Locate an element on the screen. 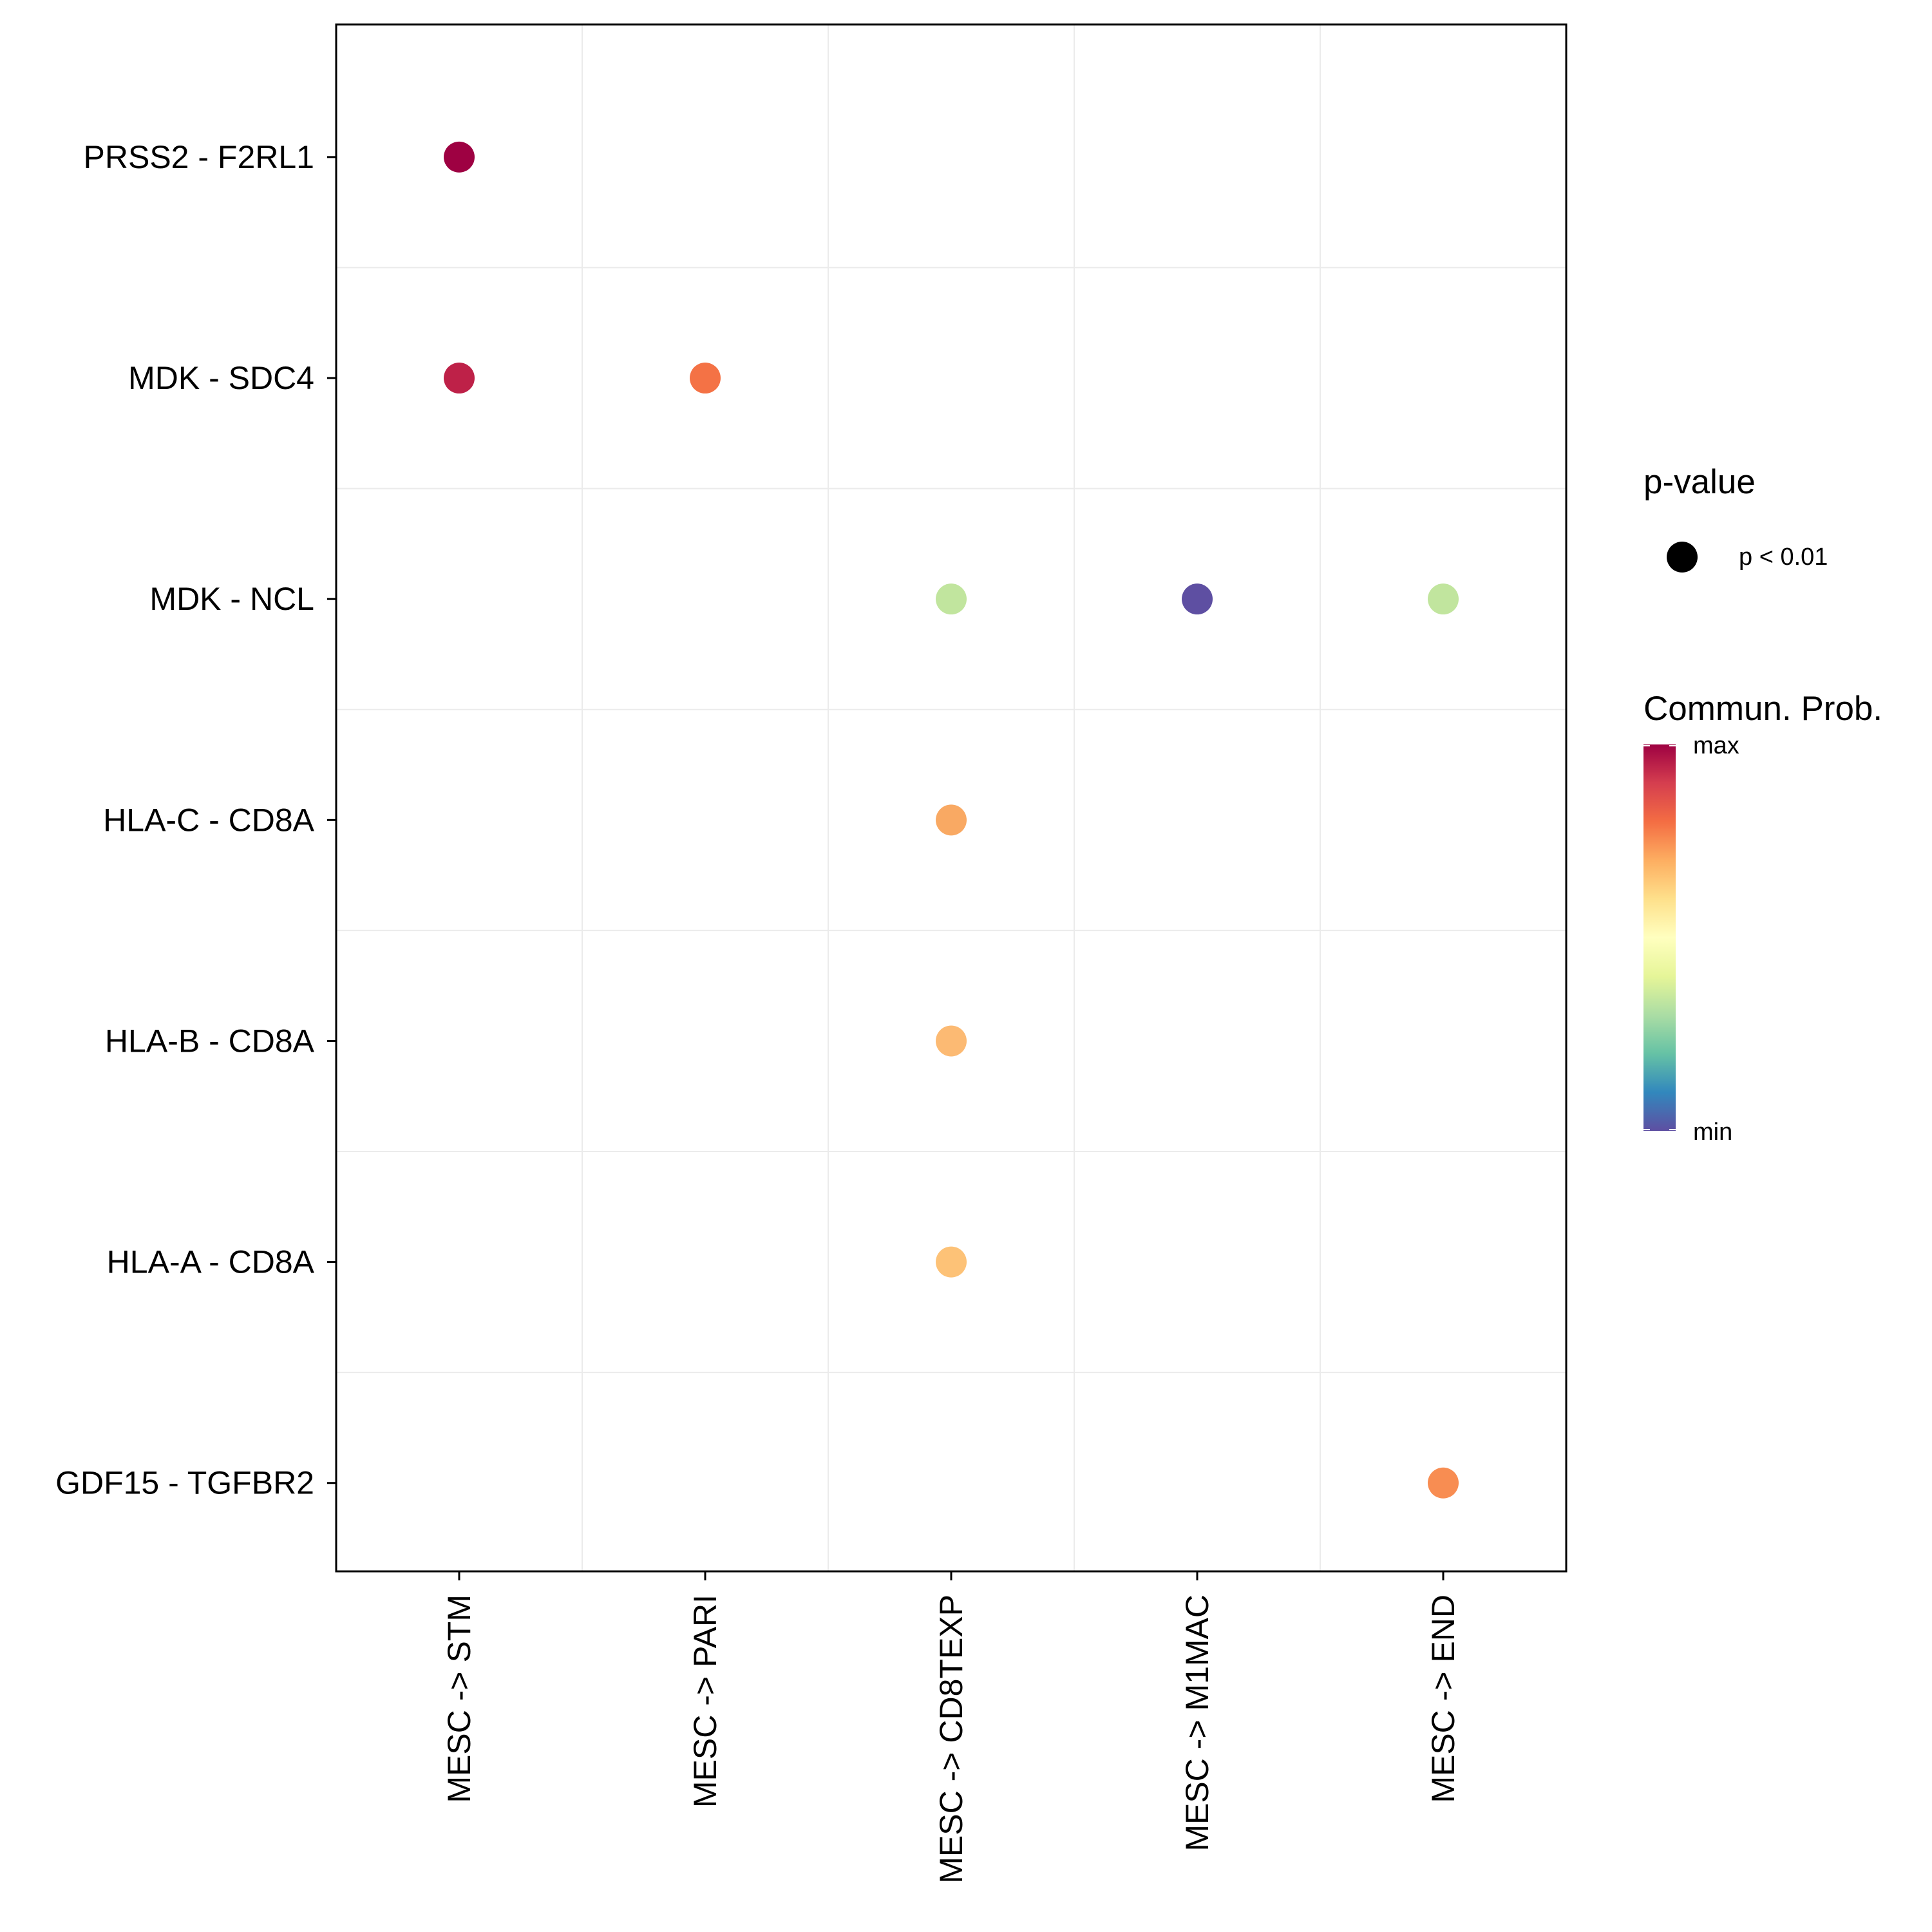 This screenshot has height=1932, width=1932. y-tick-label: MDK - NCL is located at coordinates (232, 599).